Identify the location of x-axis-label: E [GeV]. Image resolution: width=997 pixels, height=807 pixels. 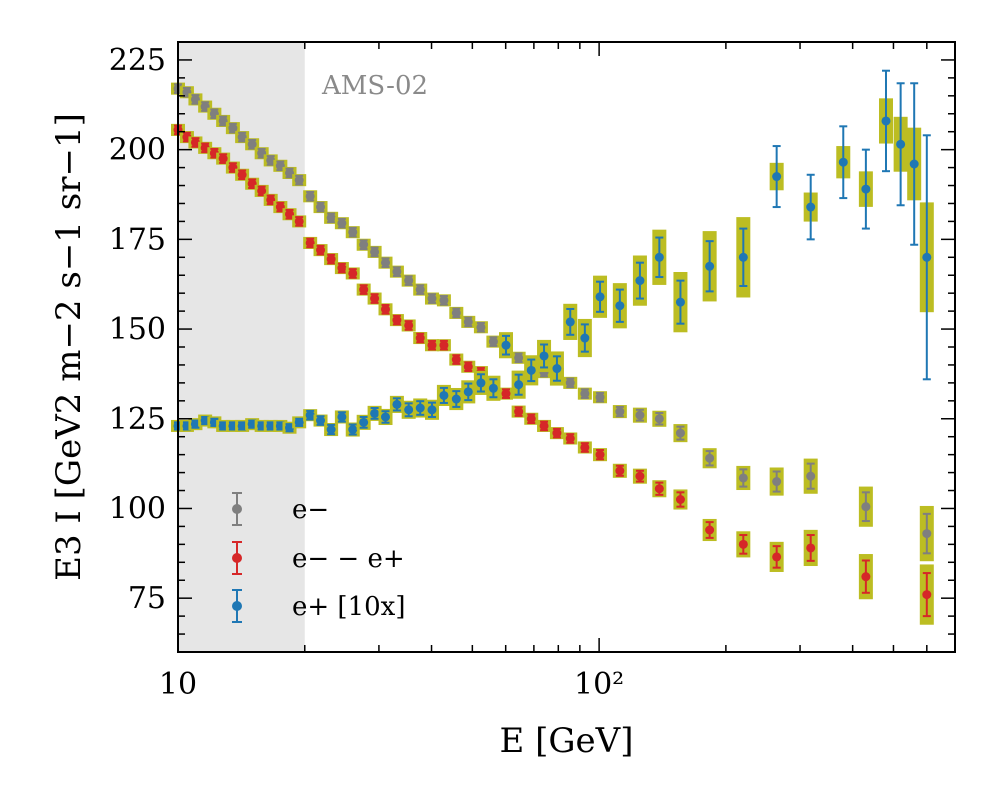
(567, 741).